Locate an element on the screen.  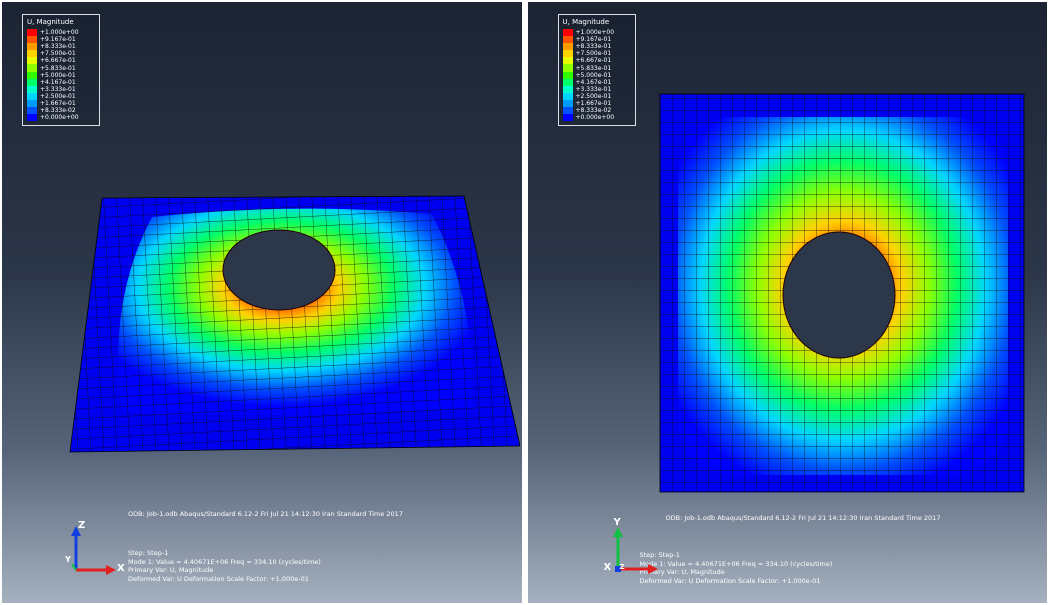
legend-row: +6.667e-01 is located at coordinates (61, 61).